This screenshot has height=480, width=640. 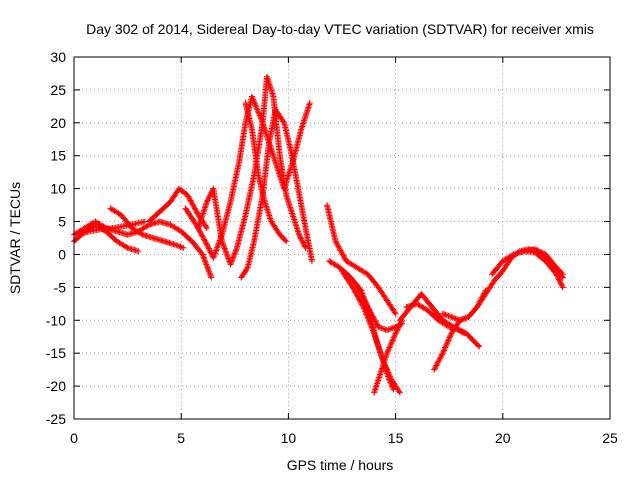 What do you see at coordinates (56, 419) in the screenshot?
I see `y-tick-label: -25` at bounding box center [56, 419].